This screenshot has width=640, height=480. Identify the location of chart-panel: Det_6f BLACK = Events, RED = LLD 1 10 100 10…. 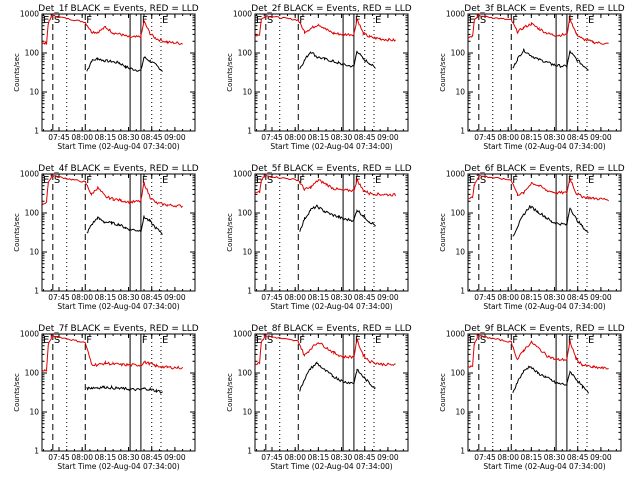
(532, 237).